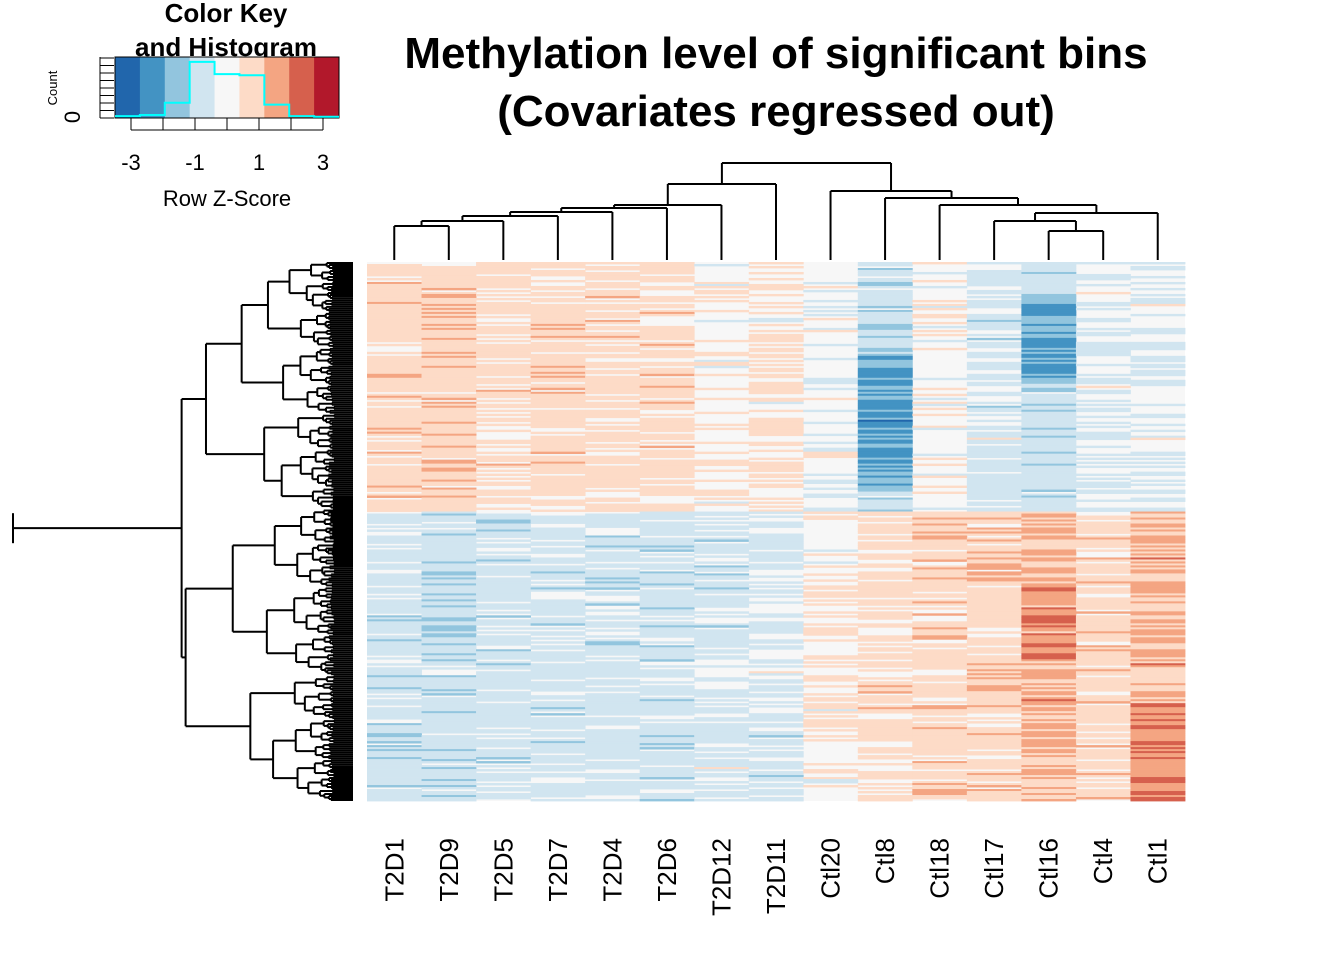  I want to click on color-key-histogram, so click(227, 89).